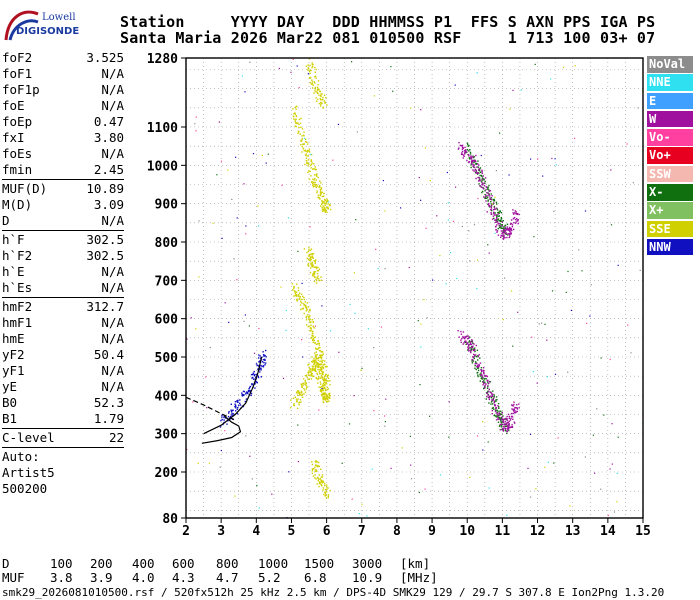  Describe the element at coordinates (105, 255) in the screenshot. I see `param-value: 302.5` at that location.